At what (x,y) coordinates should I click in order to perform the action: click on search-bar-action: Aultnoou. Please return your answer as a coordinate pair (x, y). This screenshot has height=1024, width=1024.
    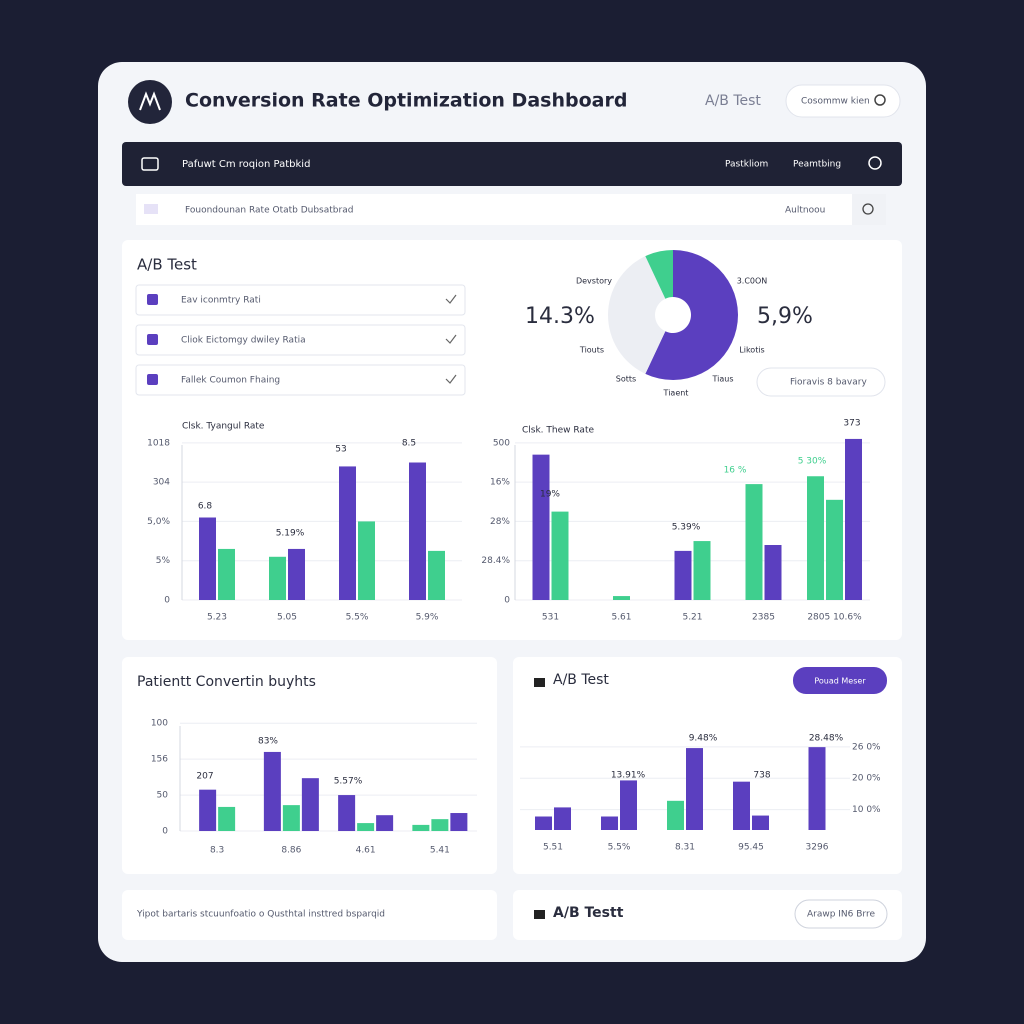
    Looking at the image, I should click on (805, 211).